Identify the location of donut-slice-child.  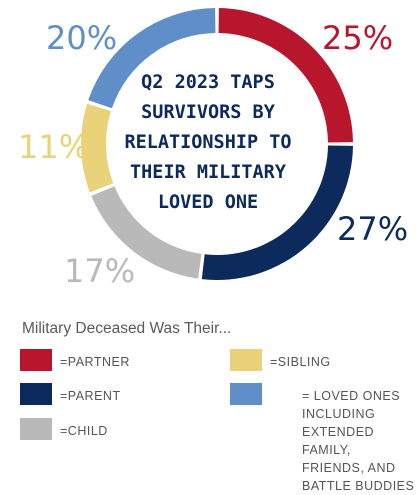
(146, 232).